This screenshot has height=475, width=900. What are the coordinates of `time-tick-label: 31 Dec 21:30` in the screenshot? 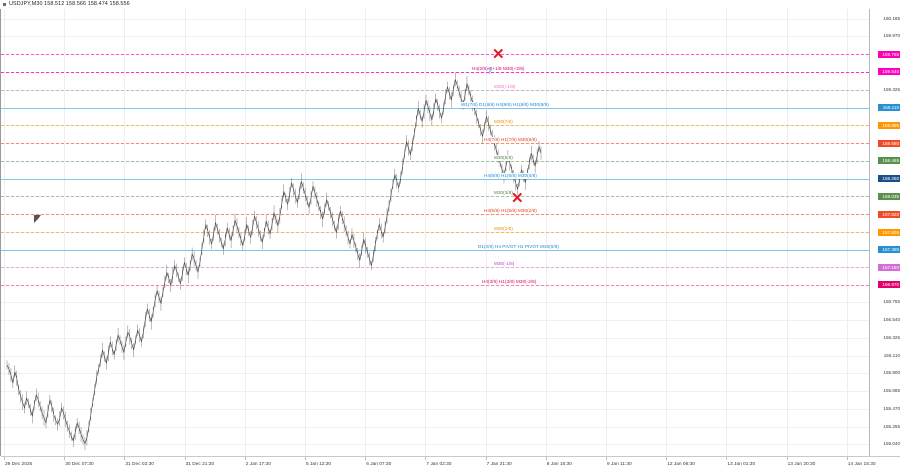 It's located at (200, 464).